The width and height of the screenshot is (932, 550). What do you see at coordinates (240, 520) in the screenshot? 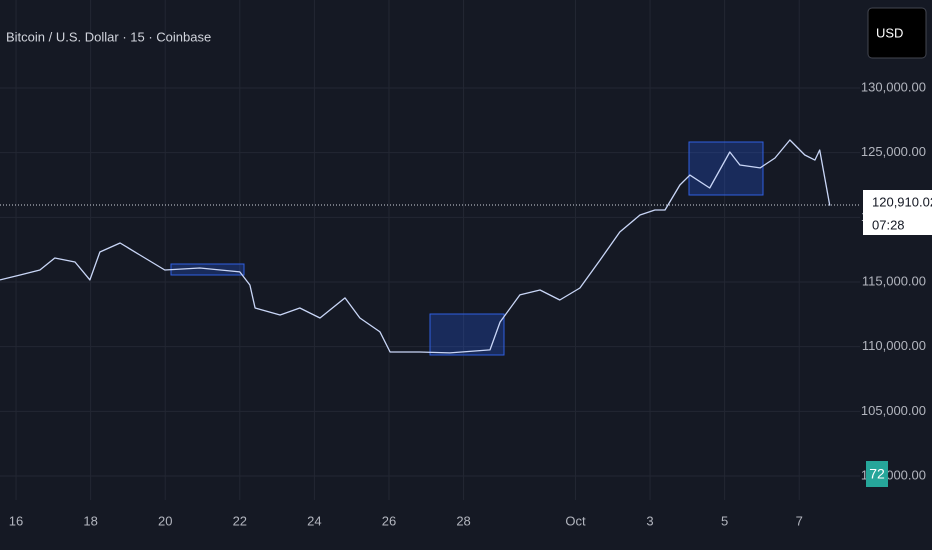
I see `x-tick-label: 22` at bounding box center [240, 520].